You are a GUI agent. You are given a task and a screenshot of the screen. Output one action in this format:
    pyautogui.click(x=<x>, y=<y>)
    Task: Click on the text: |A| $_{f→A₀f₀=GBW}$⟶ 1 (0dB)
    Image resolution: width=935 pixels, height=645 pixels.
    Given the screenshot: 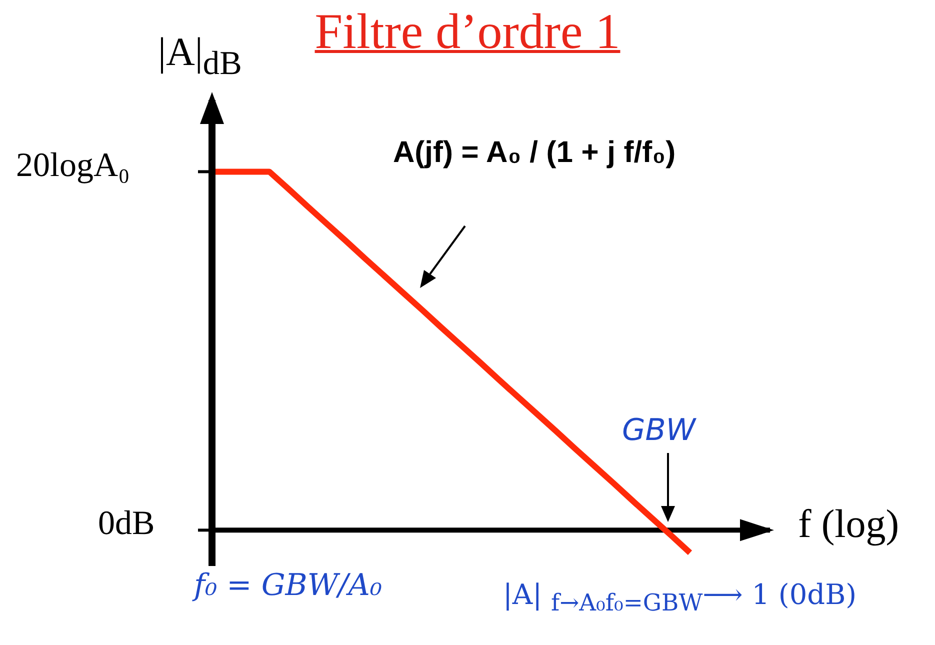 What is the action you would take?
    pyautogui.click(x=680, y=597)
    